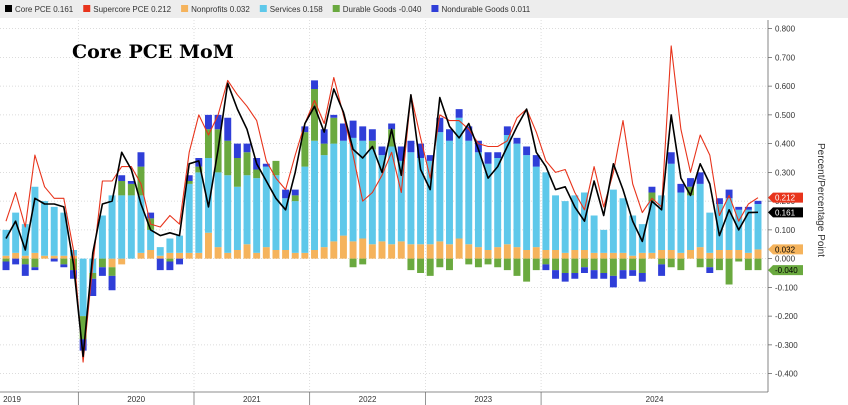  What do you see at coordinates (336, 8) in the screenshot?
I see `legend-swatch-durable` at bounding box center [336, 8].